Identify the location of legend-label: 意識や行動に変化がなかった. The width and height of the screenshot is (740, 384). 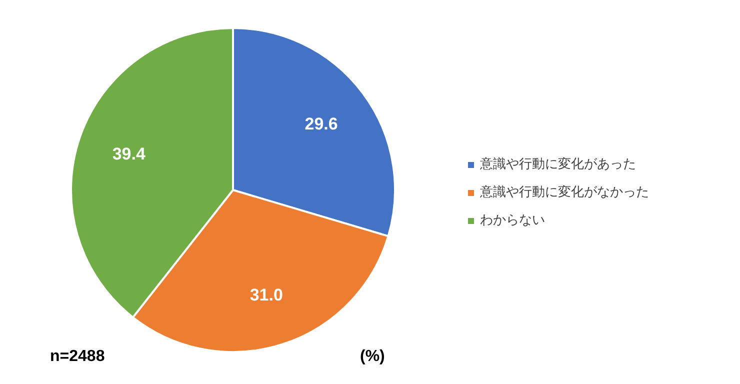
(564, 193).